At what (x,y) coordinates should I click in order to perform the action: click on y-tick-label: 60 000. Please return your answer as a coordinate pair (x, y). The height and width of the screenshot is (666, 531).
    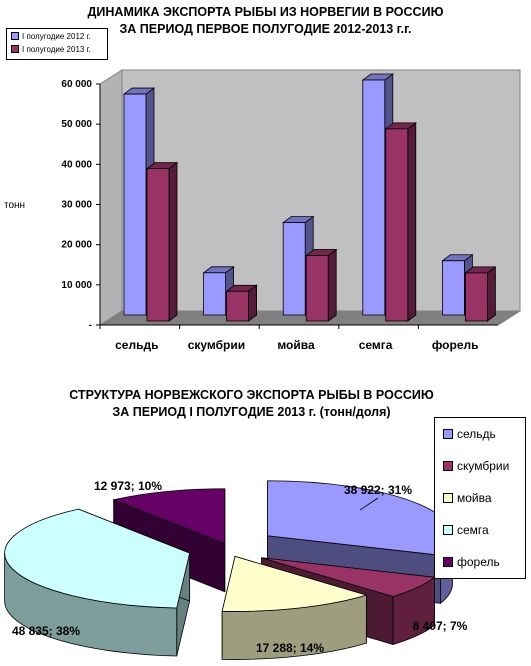
    Looking at the image, I should click on (76, 84).